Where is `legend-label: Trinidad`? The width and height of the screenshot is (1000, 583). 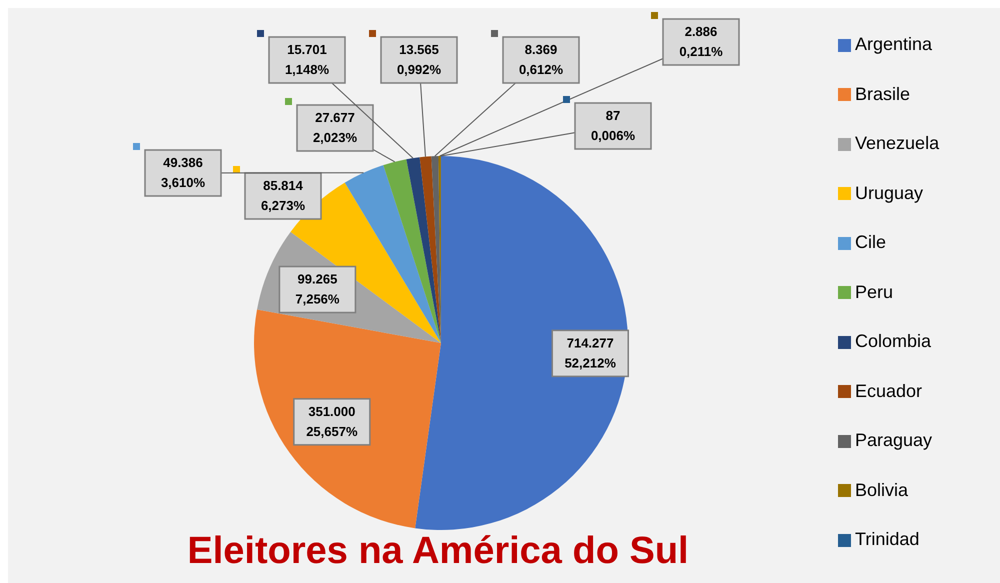 legend-label: Trinidad is located at coordinates (887, 539).